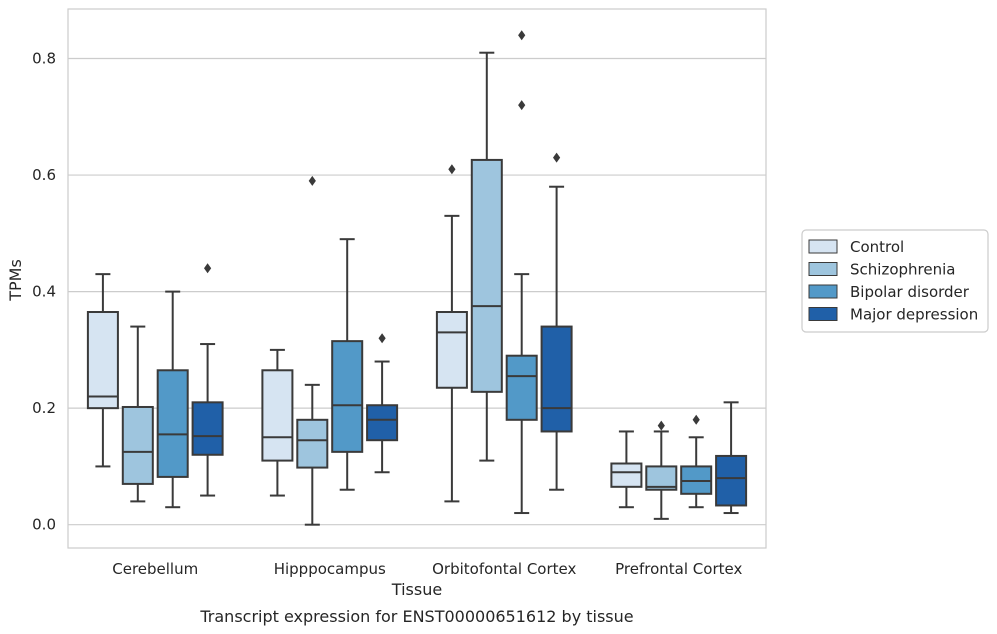  What do you see at coordinates (504, 569) in the screenshot?
I see `x-tick-label: Orbitofontal Cortex` at bounding box center [504, 569].